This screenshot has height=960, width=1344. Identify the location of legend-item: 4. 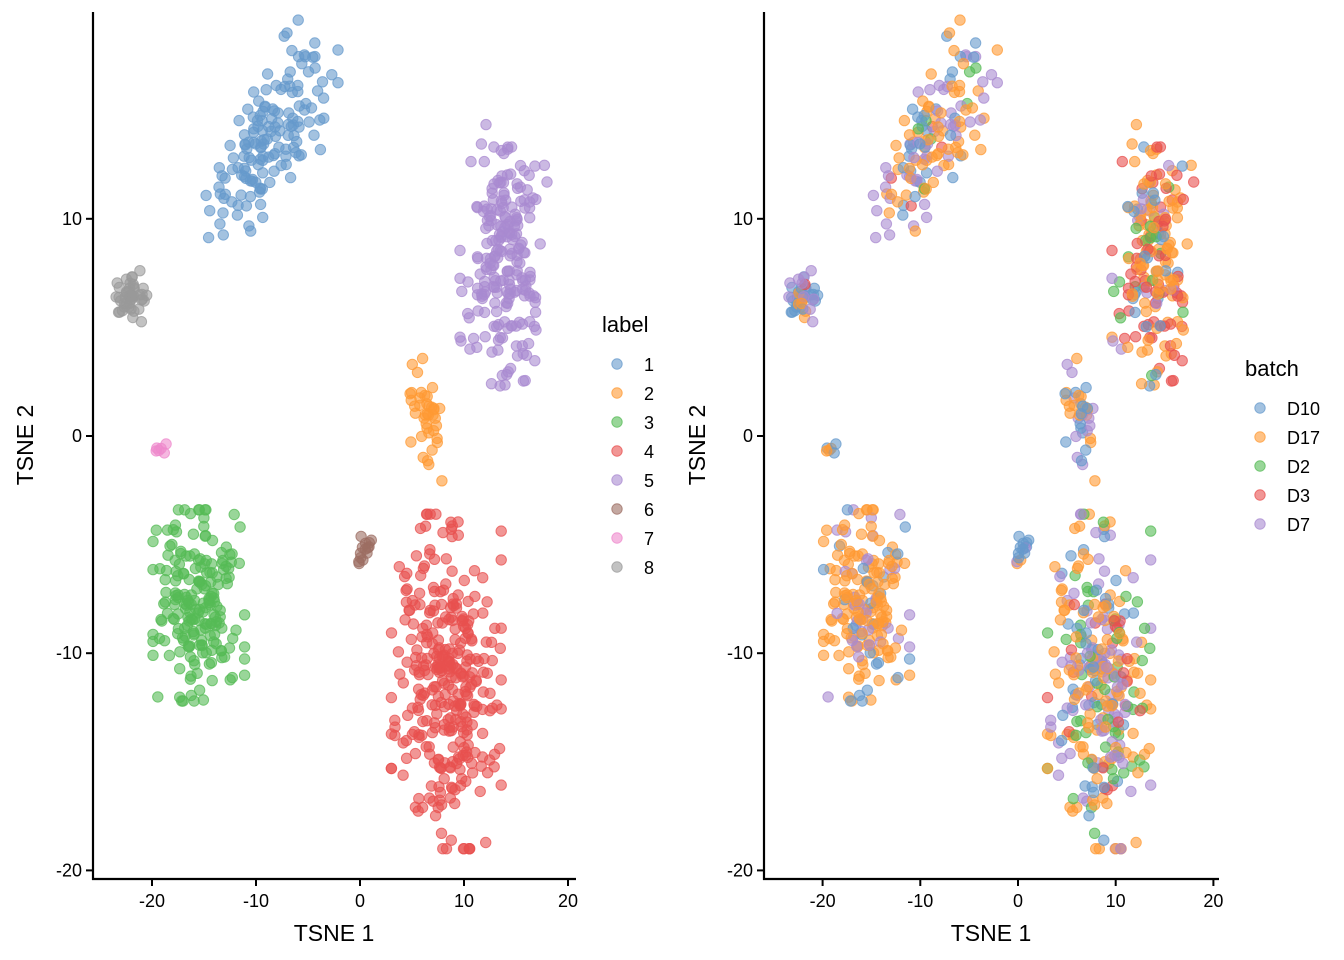
(632, 452).